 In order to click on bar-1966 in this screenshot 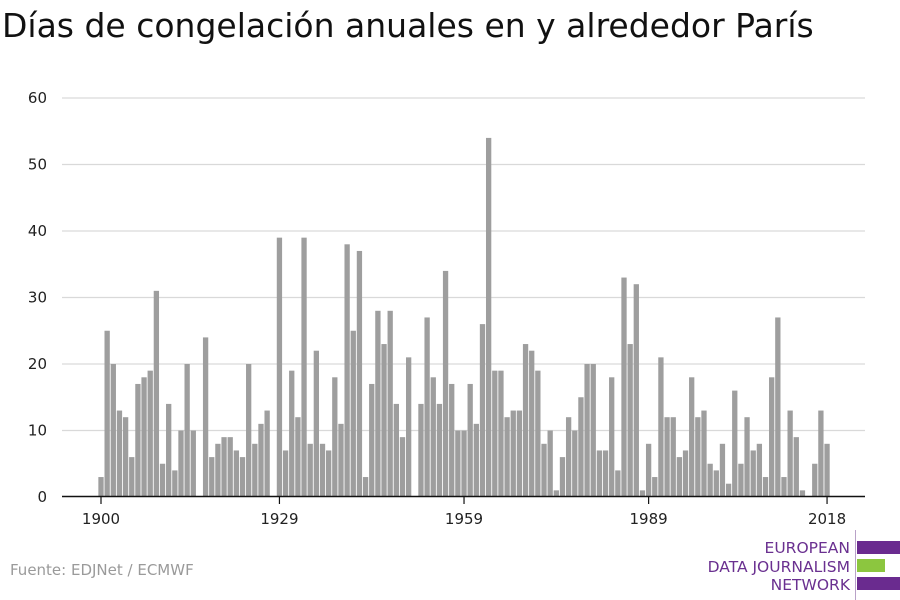, I will do `click(507, 457)`.